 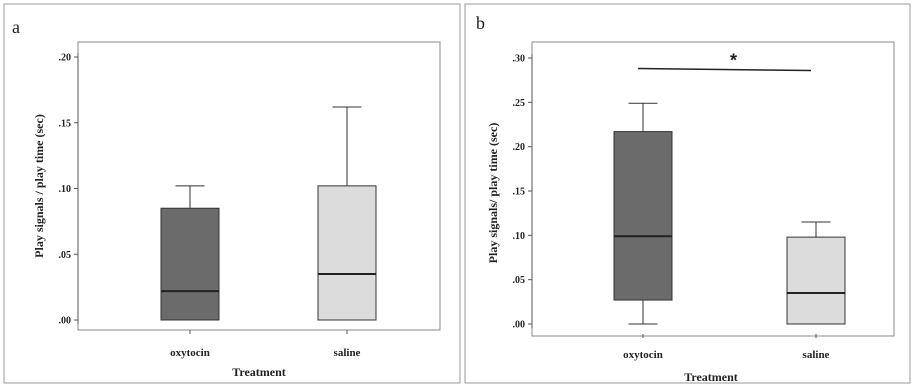 I want to click on panel-a-ytick-label: .00, so click(x=65, y=321).